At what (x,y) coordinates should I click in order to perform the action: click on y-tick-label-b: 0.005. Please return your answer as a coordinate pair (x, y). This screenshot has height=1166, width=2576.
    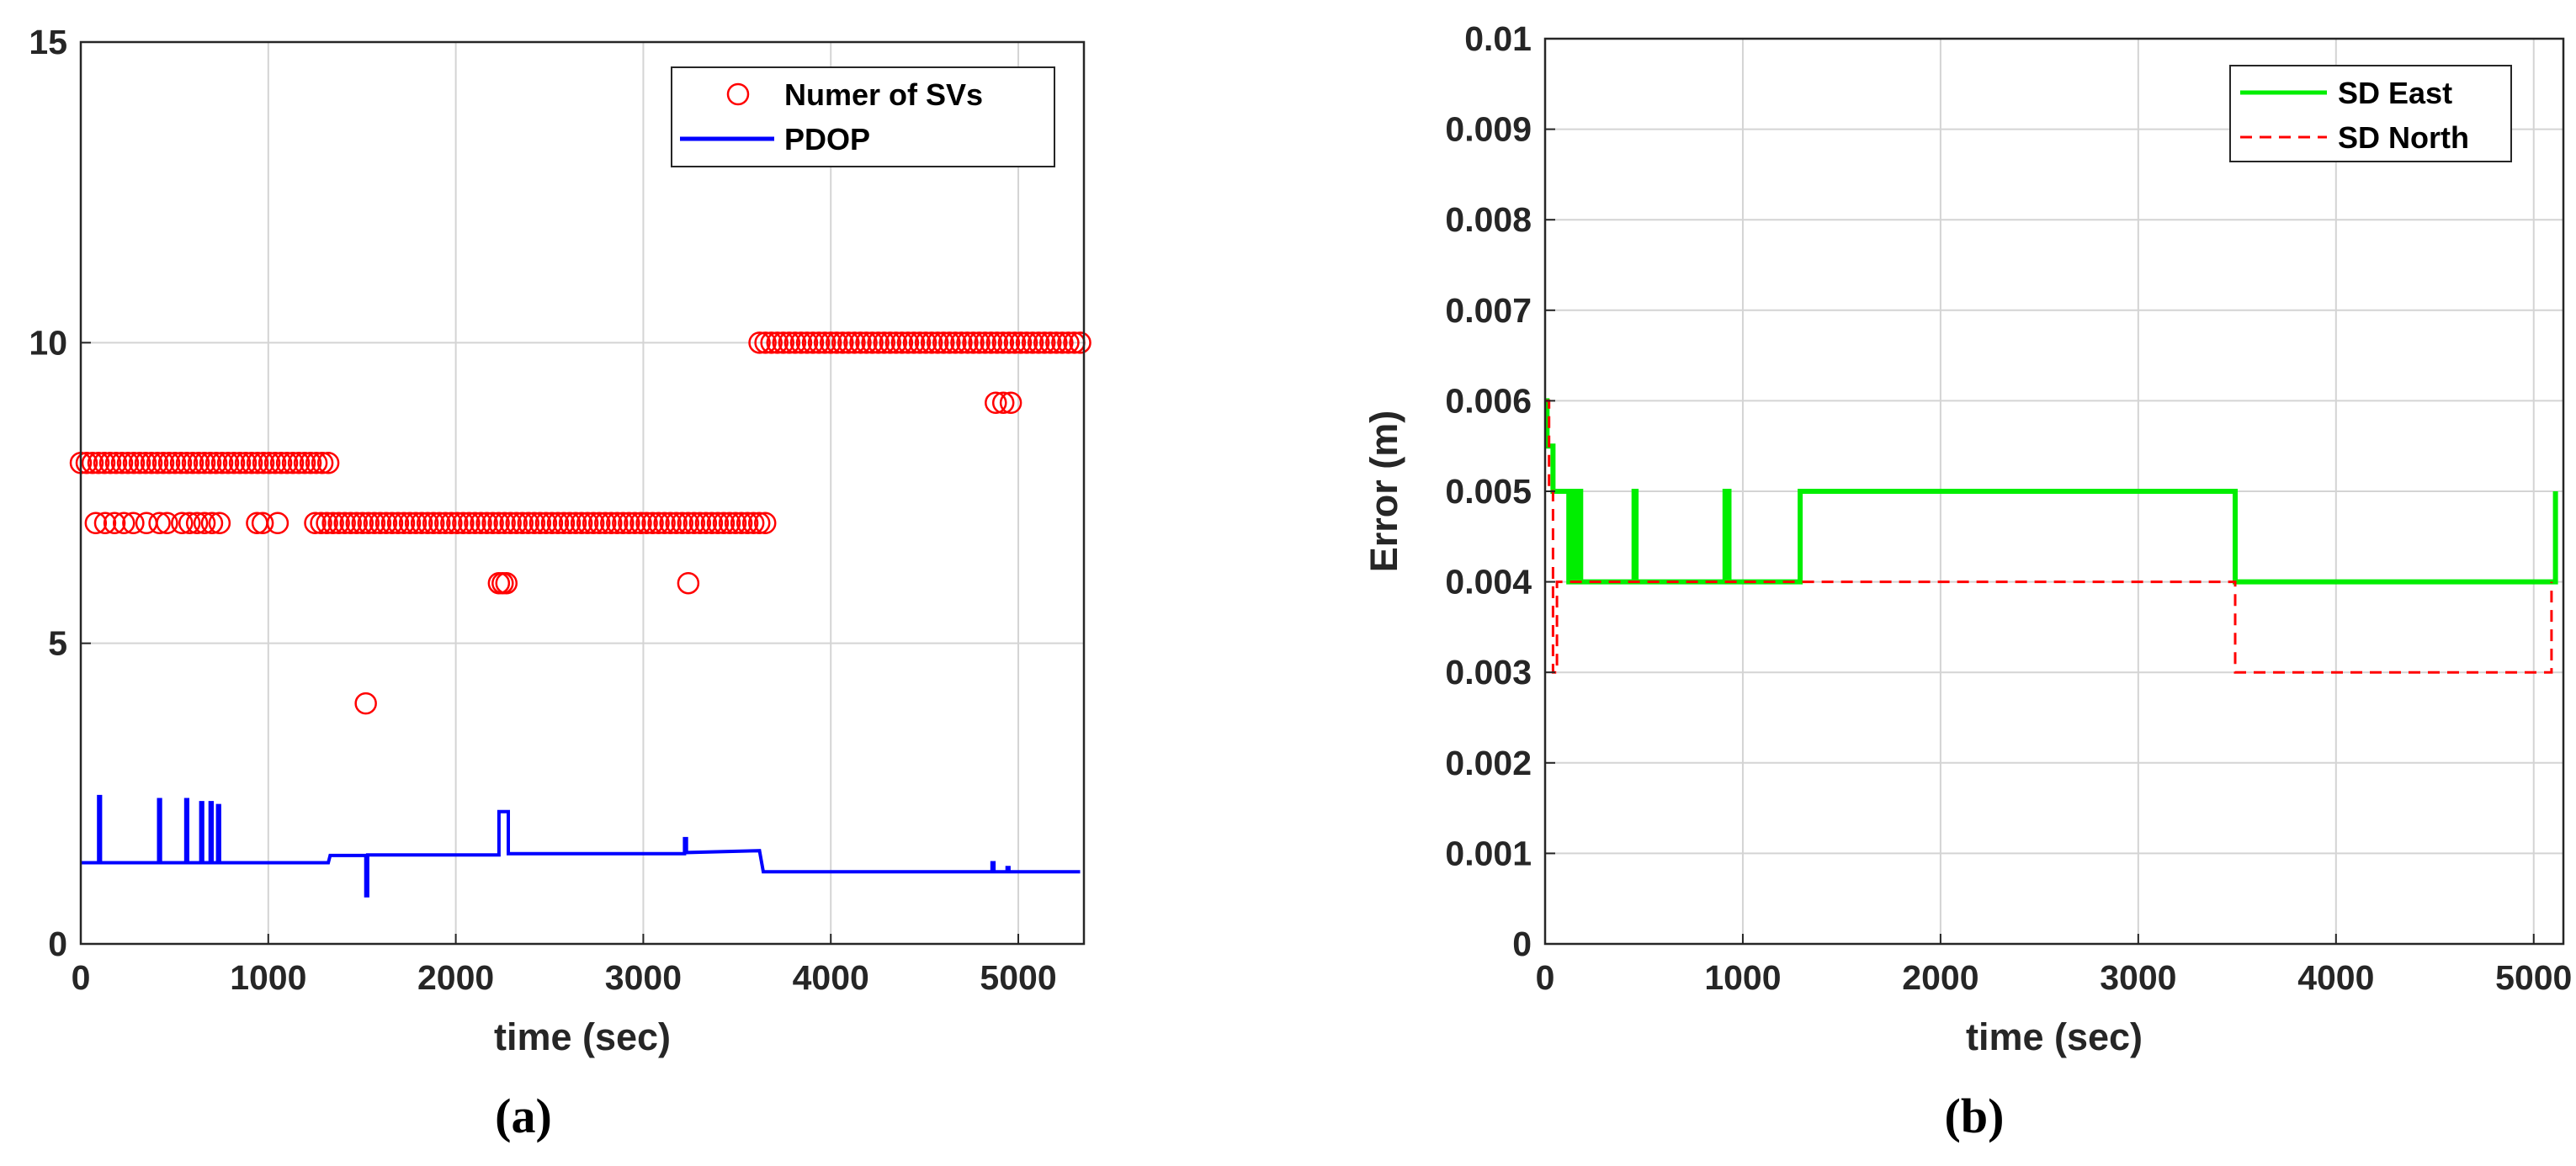
    Looking at the image, I should click on (1489, 491).